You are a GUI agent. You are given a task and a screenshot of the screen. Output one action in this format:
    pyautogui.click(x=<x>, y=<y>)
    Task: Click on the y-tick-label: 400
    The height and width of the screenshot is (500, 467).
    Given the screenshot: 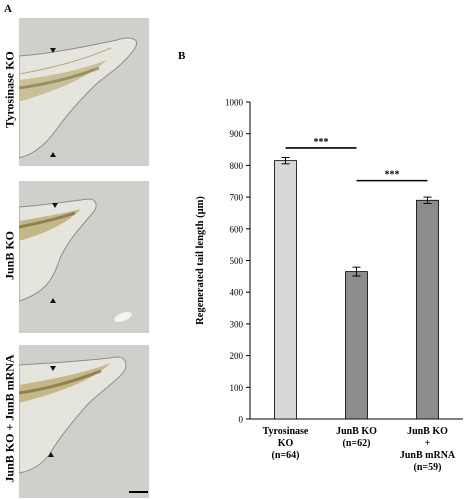 What is the action you would take?
    pyautogui.click(x=237, y=293)
    